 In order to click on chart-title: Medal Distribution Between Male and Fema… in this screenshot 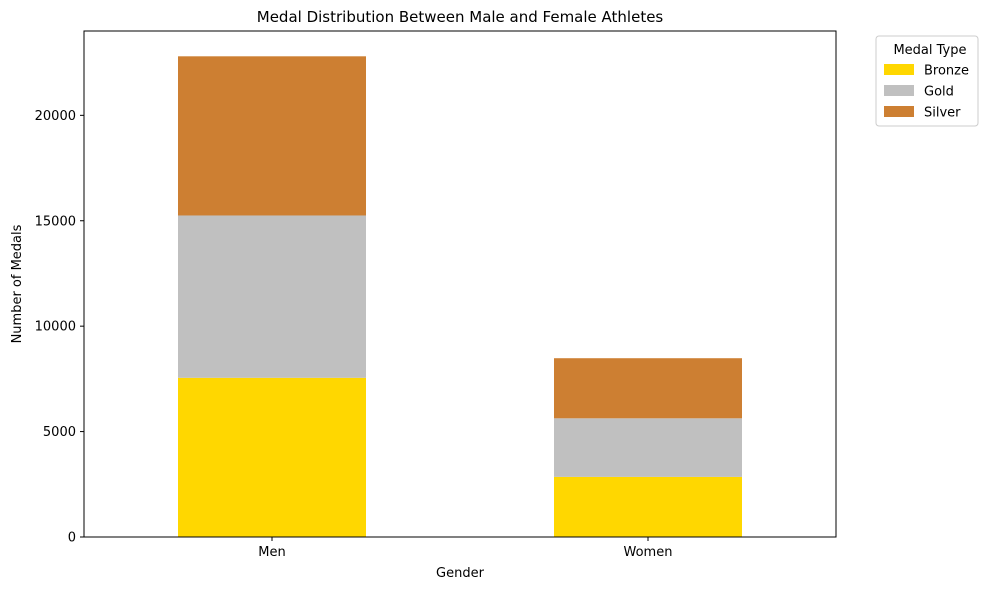, I will do `click(460, 17)`.